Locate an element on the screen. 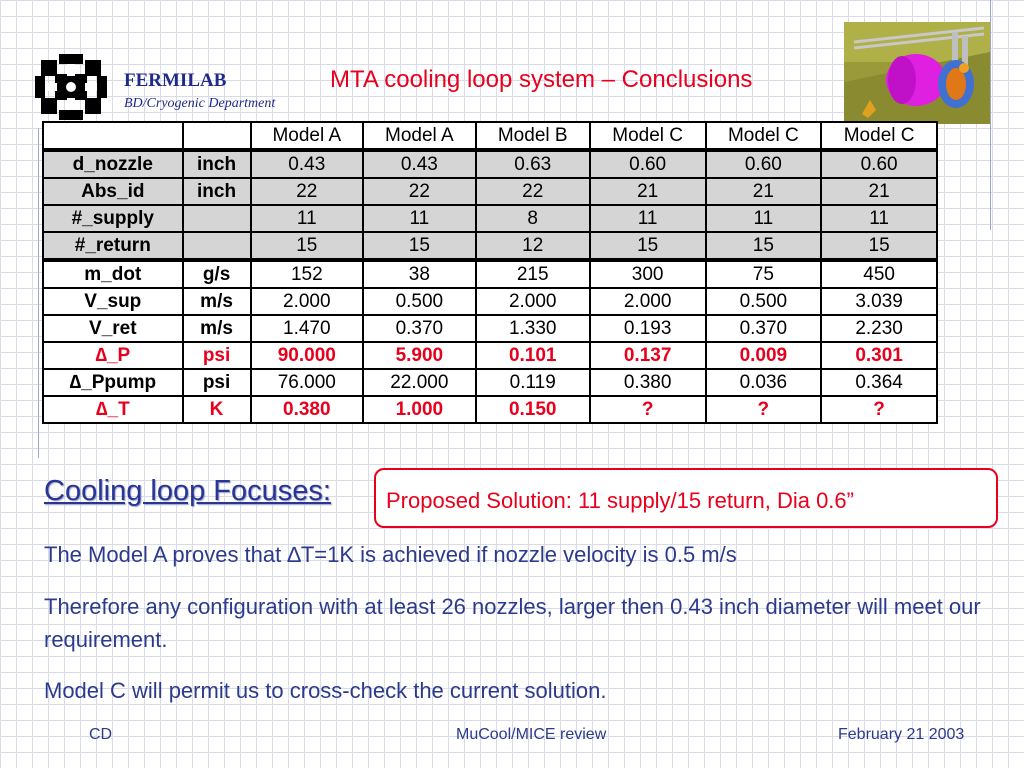 This screenshot has height=768, width=1024. row-unit: psi is located at coordinates (216, 355).